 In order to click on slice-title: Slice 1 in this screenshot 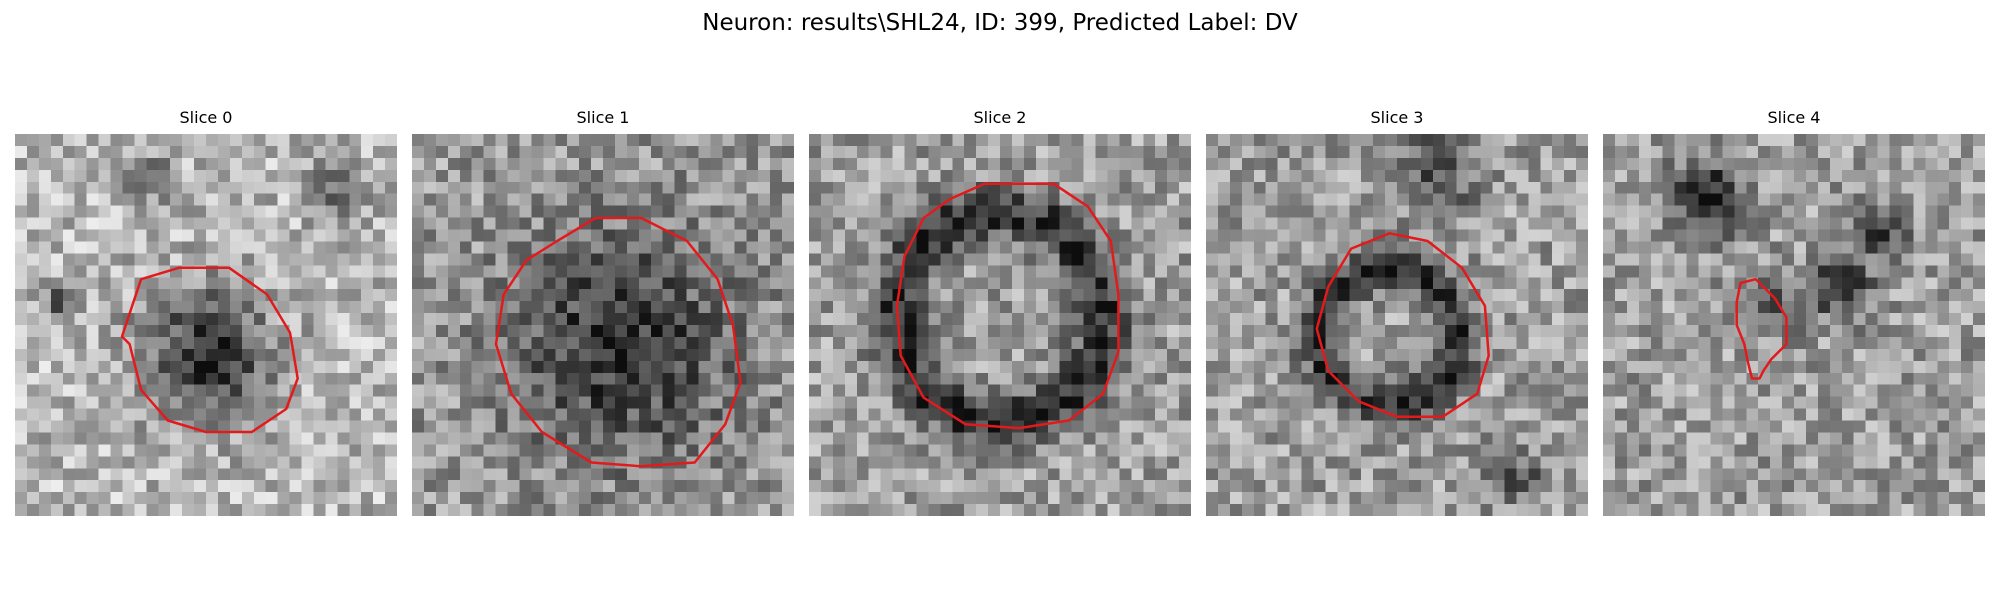, I will do `click(603, 117)`.